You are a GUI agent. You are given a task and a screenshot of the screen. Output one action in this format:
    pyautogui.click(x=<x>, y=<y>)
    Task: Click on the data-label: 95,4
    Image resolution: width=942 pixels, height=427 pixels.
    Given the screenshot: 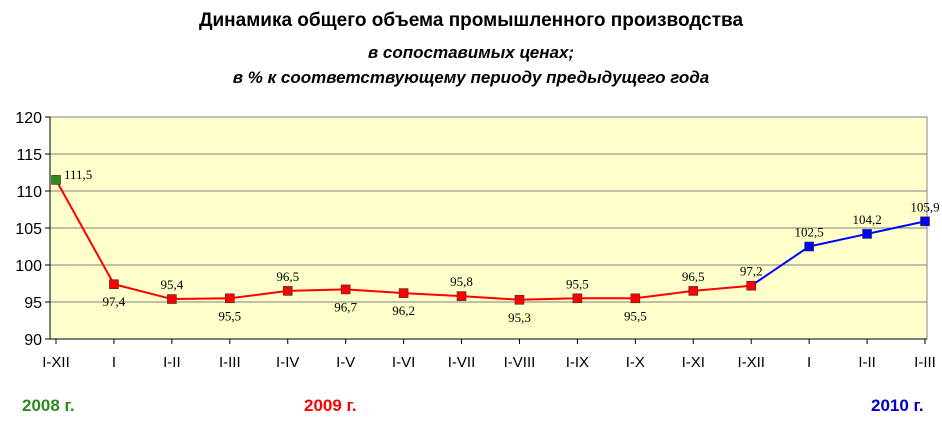 What is the action you would take?
    pyautogui.click(x=171, y=284)
    